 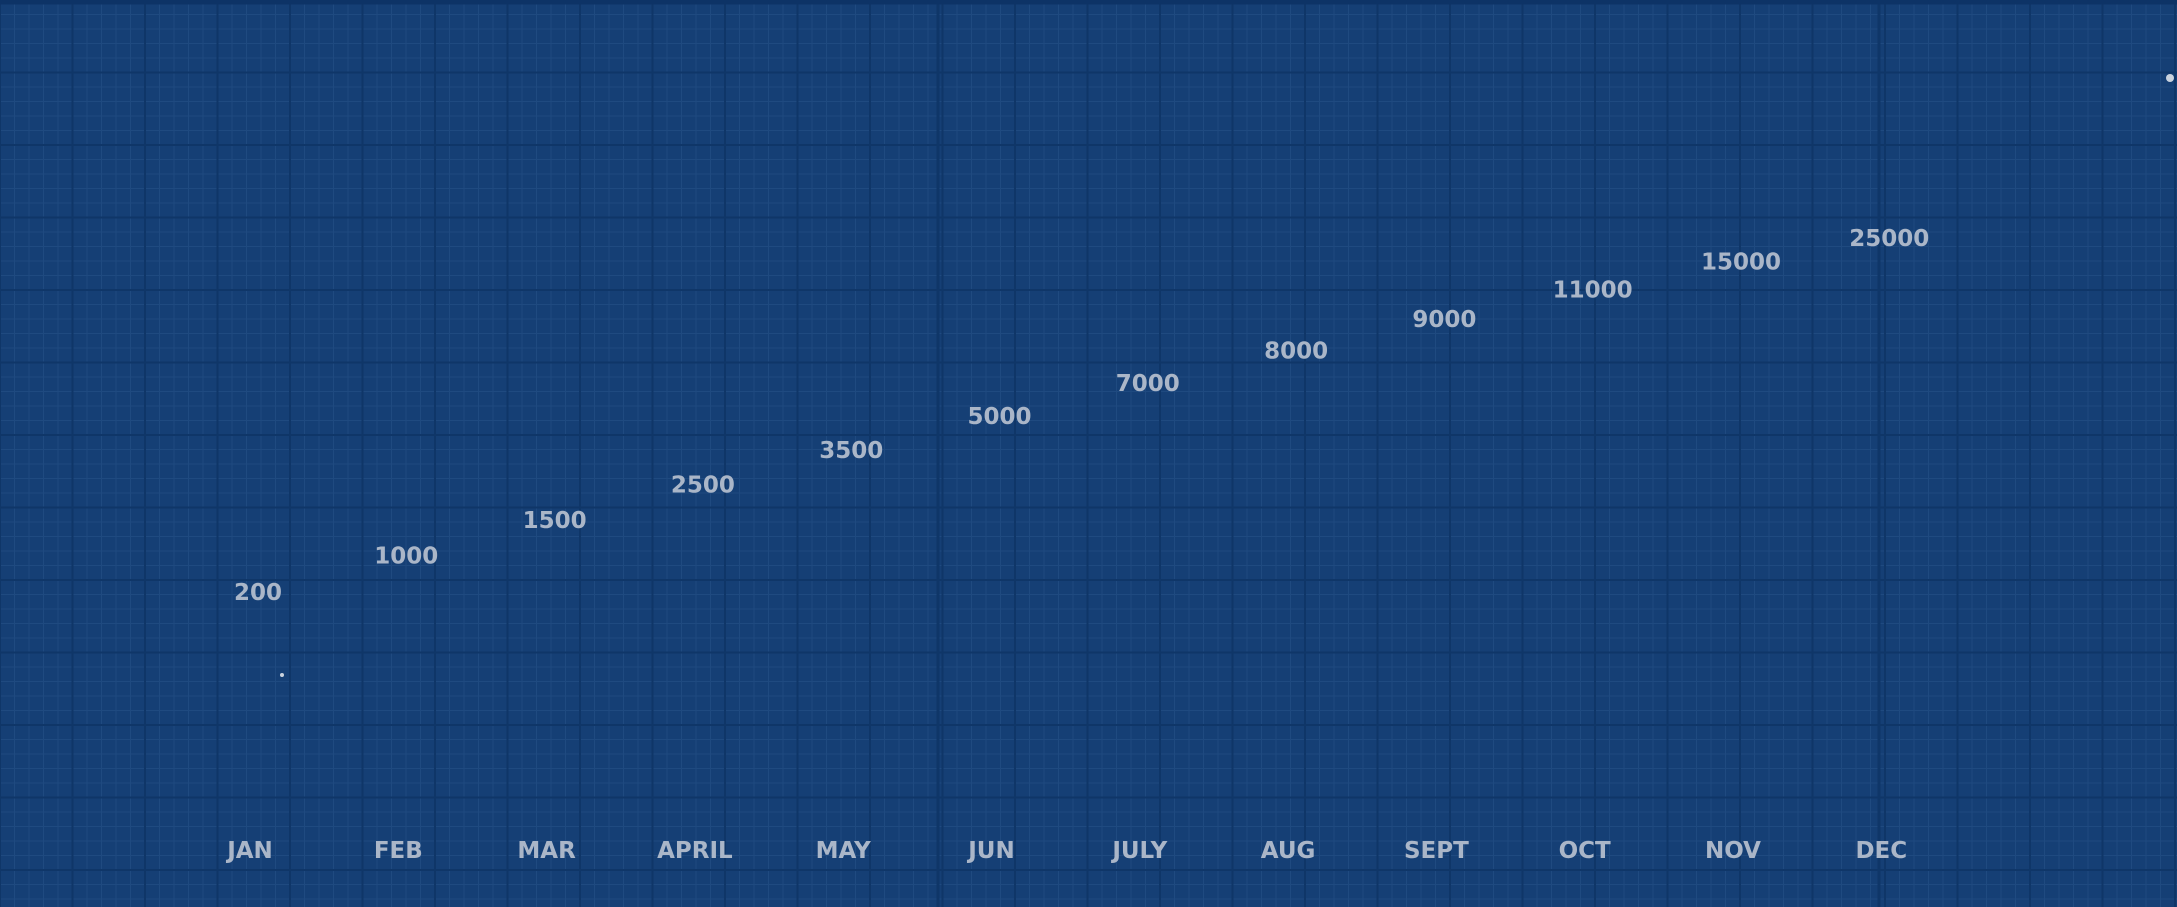 I want to click on category-label-july: JULY, so click(x=1138, y=851).